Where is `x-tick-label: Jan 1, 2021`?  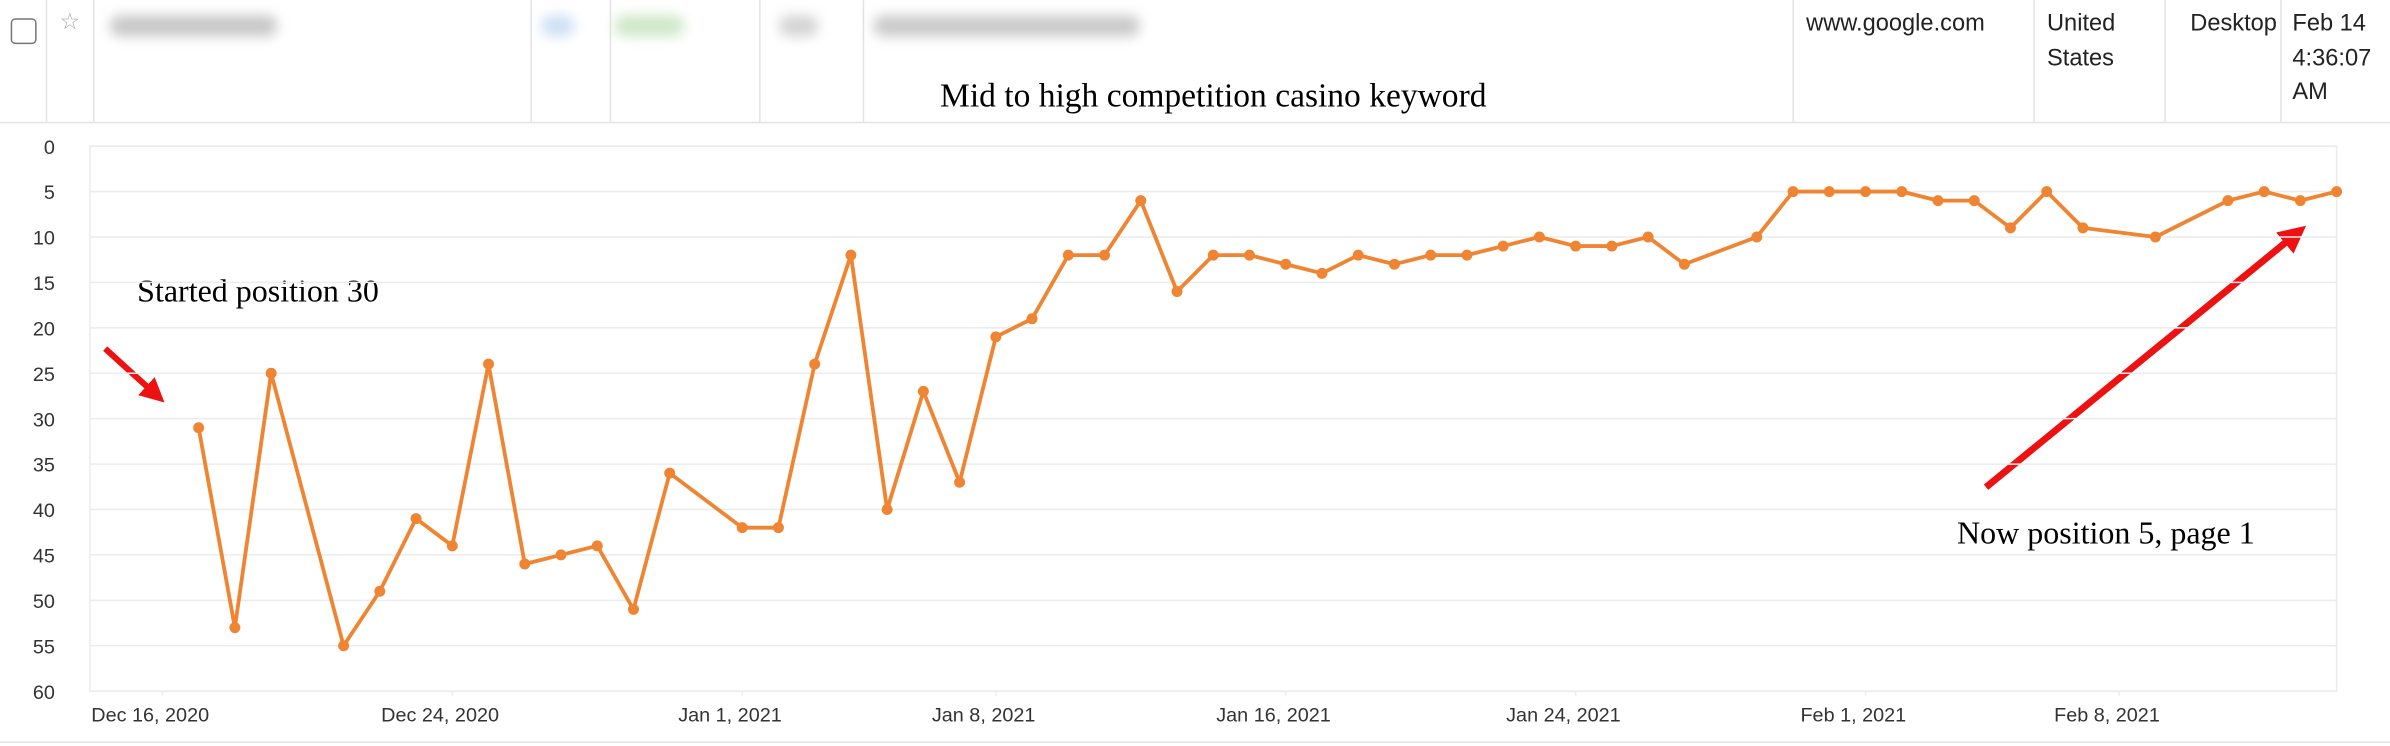
x-tick-label: Jan 1, 2021 is located at coordinates (730, 716).